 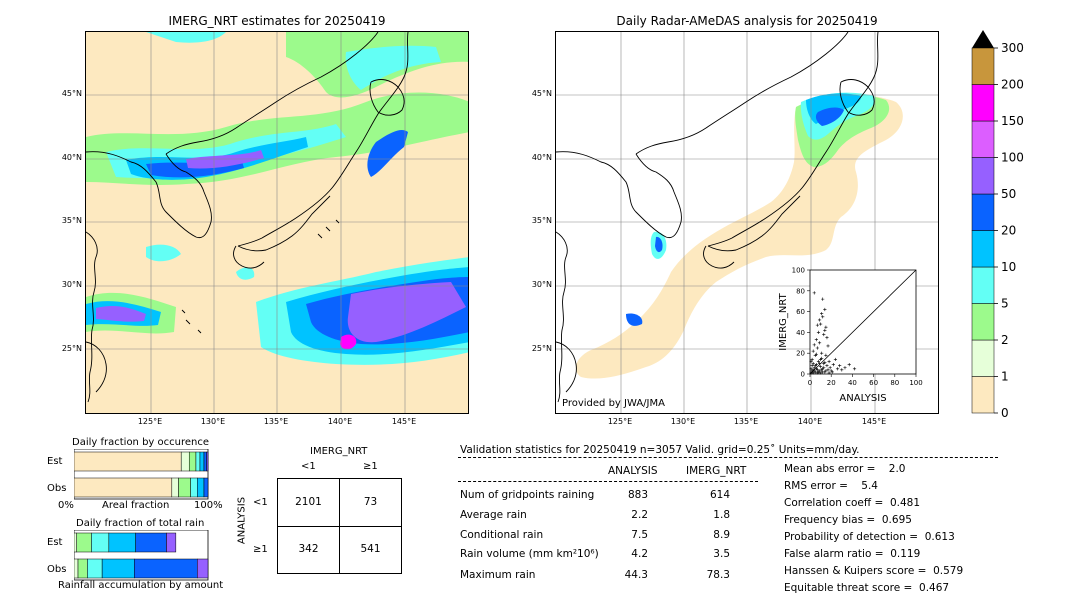 I want to click on col-header-imerg: IMERG_NRT, so click(x=716, y=471).